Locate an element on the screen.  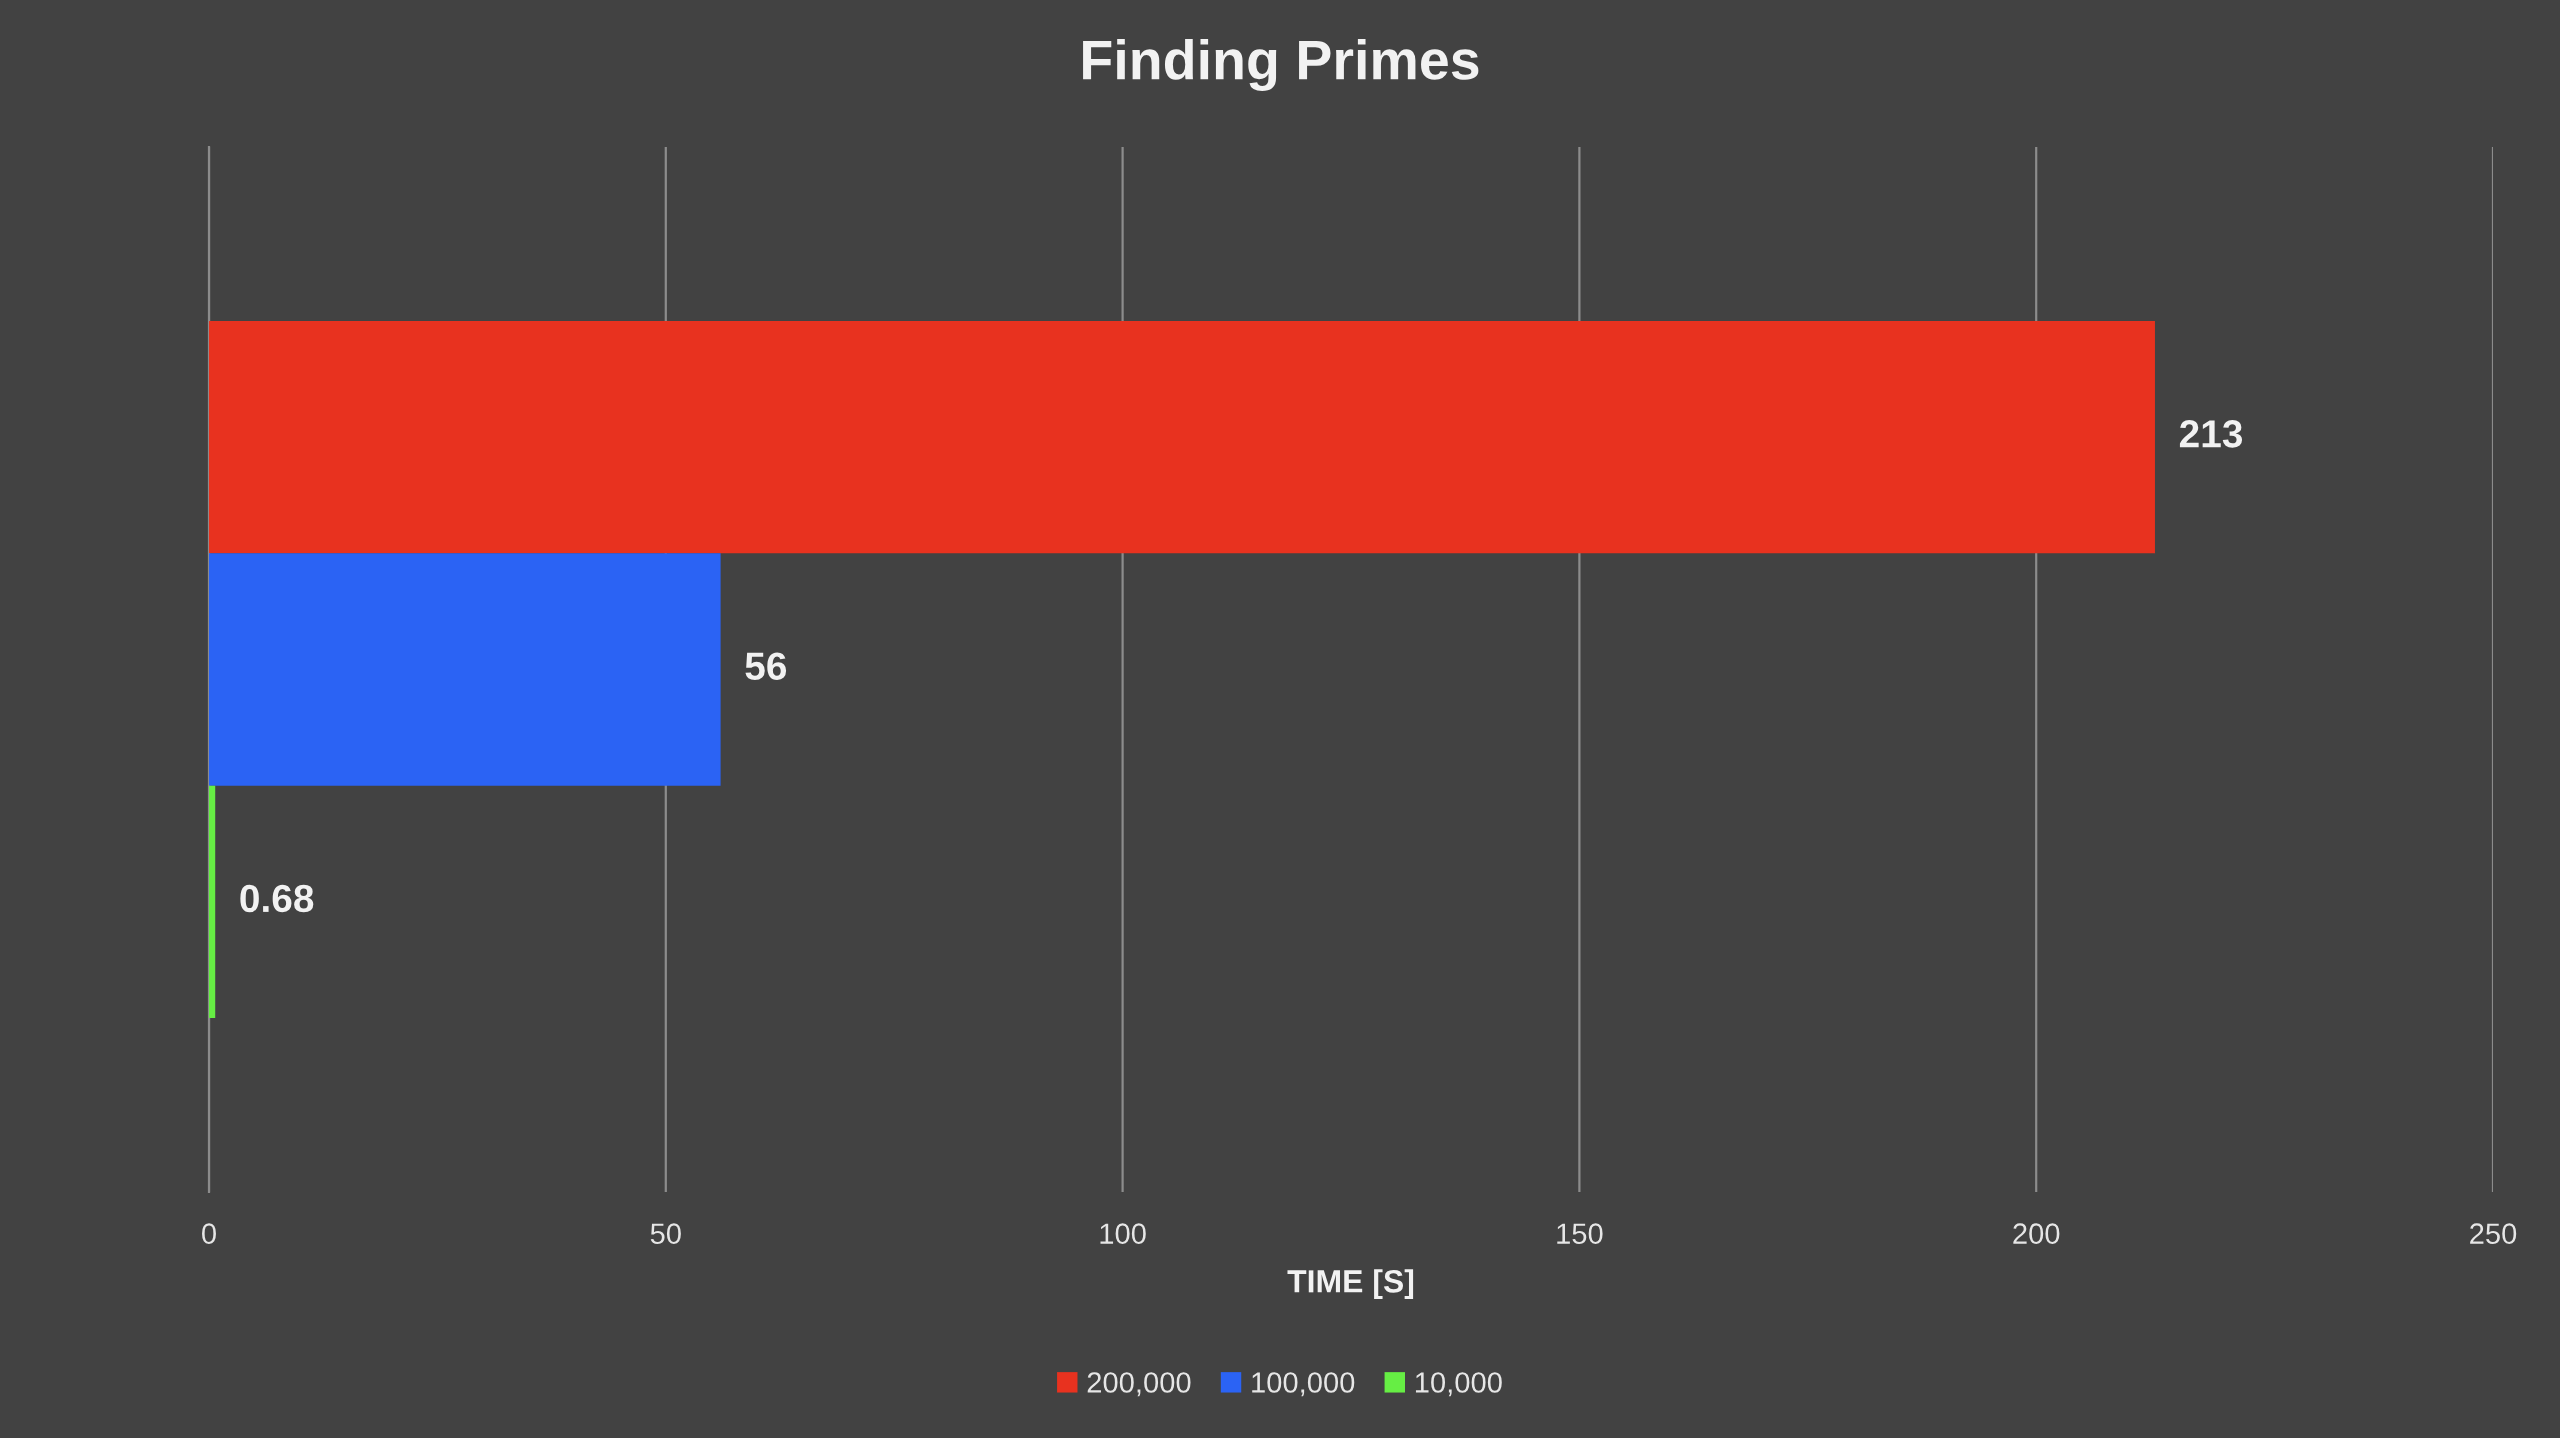
legend-label: 200,000 is located at coordinates (1139, 1384).